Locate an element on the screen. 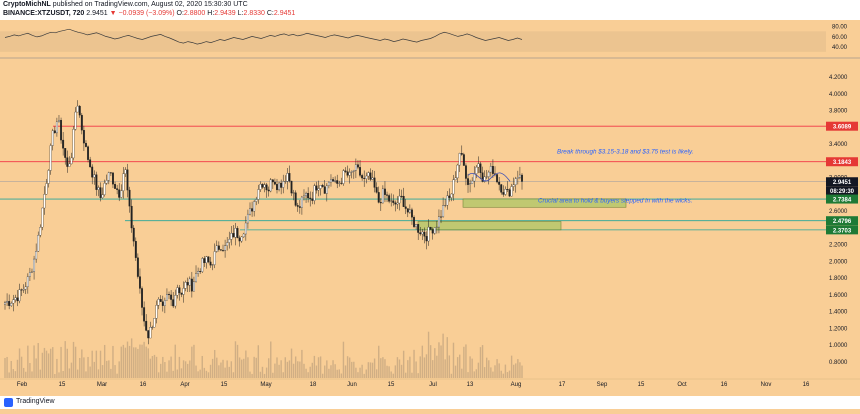 The image size is (860, 414). tradingview-logo-icon is located at coordinates (8, 402).